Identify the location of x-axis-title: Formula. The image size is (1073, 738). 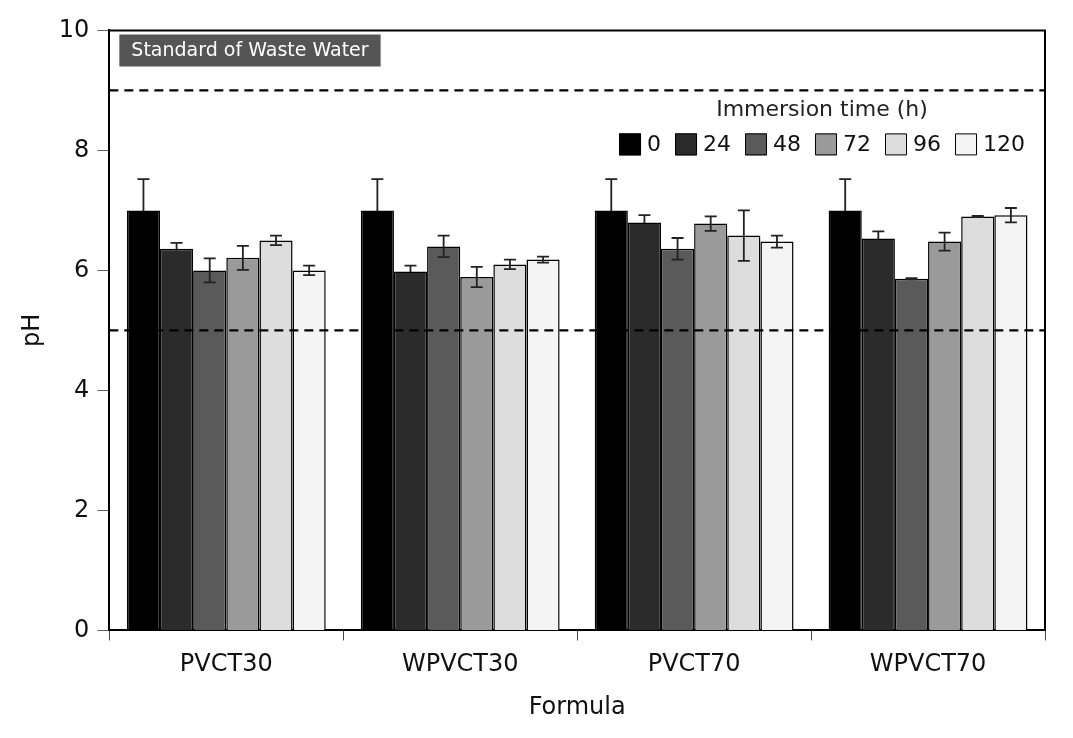
(577, 705).